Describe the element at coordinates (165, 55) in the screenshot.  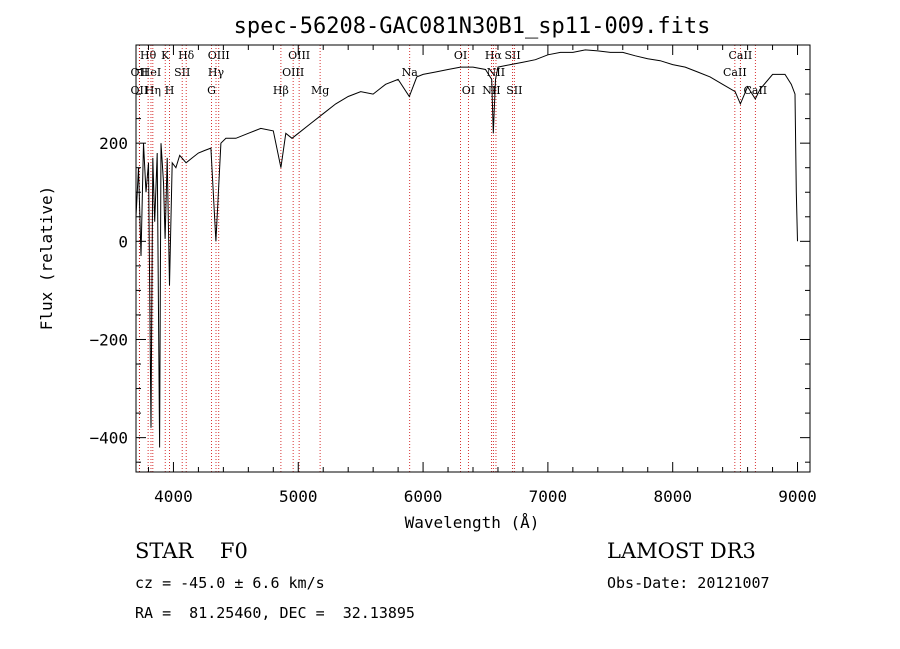
I see `line-label: K` at that location.